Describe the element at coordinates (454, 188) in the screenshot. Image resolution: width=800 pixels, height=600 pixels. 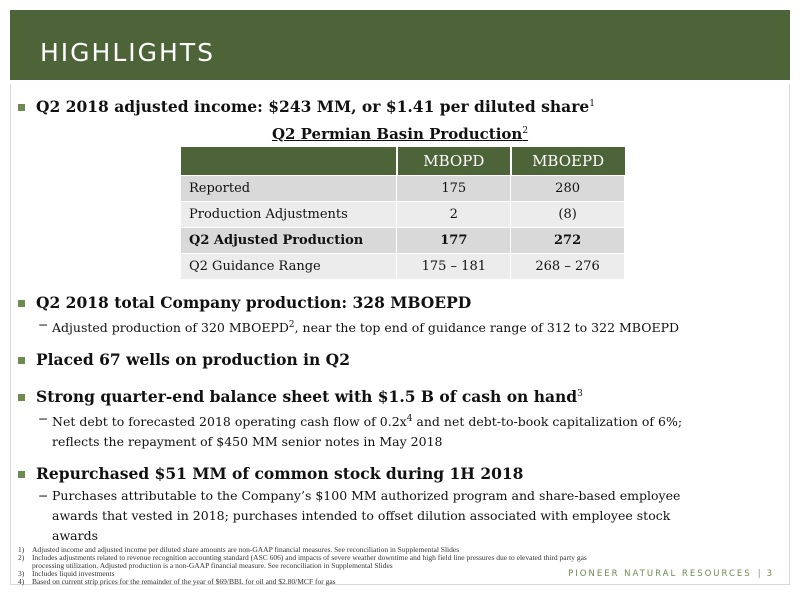
I see `cell-mbopd: 175` at that location.